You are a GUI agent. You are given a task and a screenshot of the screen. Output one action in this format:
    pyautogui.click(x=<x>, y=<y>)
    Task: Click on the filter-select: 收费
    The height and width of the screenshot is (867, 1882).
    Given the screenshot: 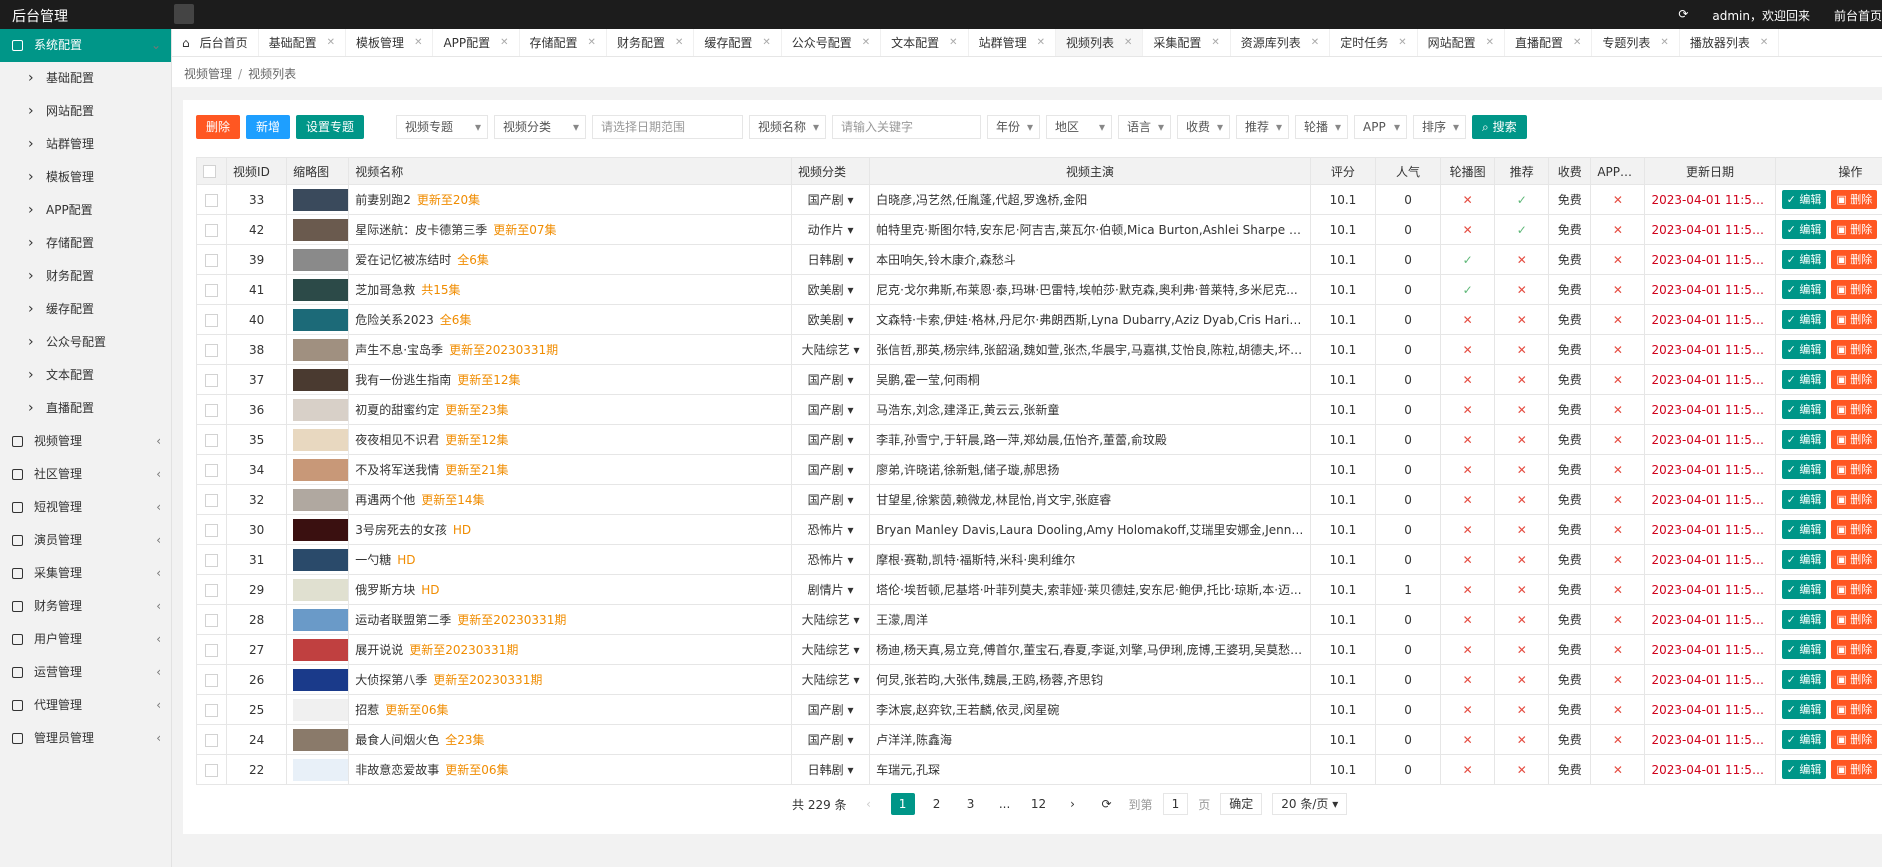 What is the action you would take?
    pyautogui.click(x=1204, y=127)
    